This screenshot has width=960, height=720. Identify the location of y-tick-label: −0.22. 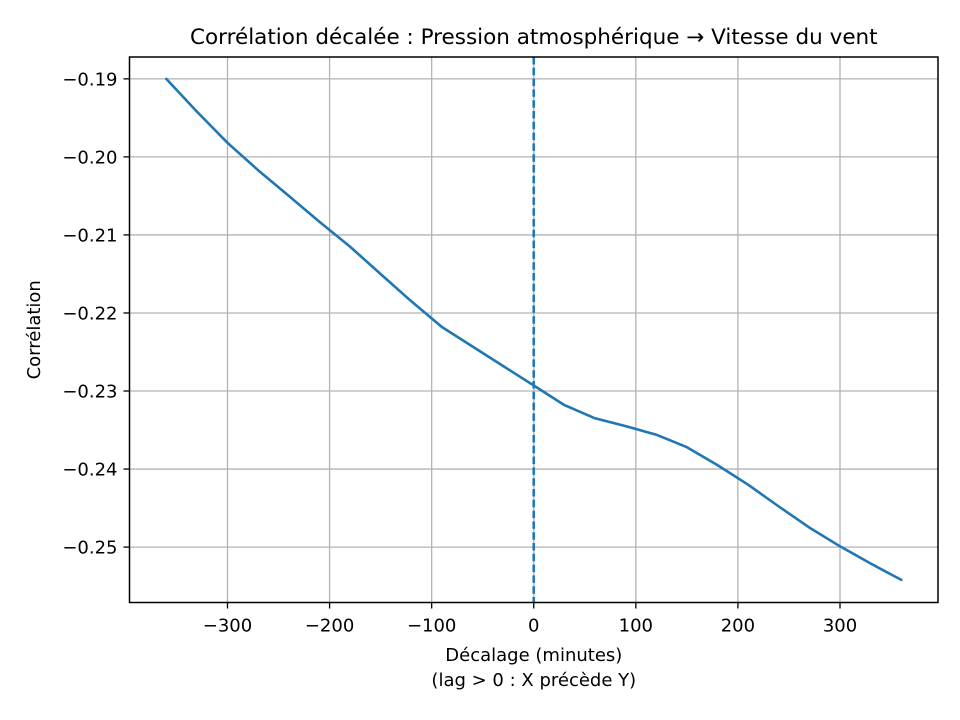
(89, 313).